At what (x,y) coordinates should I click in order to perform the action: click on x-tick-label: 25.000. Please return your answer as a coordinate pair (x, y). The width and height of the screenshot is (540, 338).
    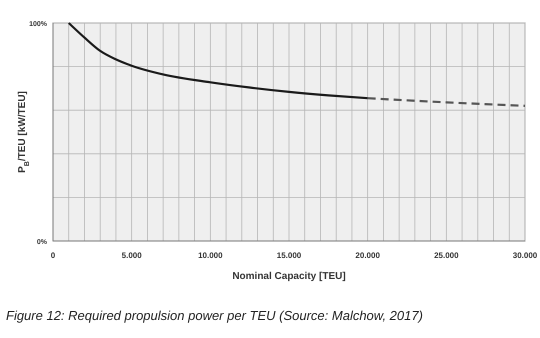
    Looking at the image, I should click on (447, 255).